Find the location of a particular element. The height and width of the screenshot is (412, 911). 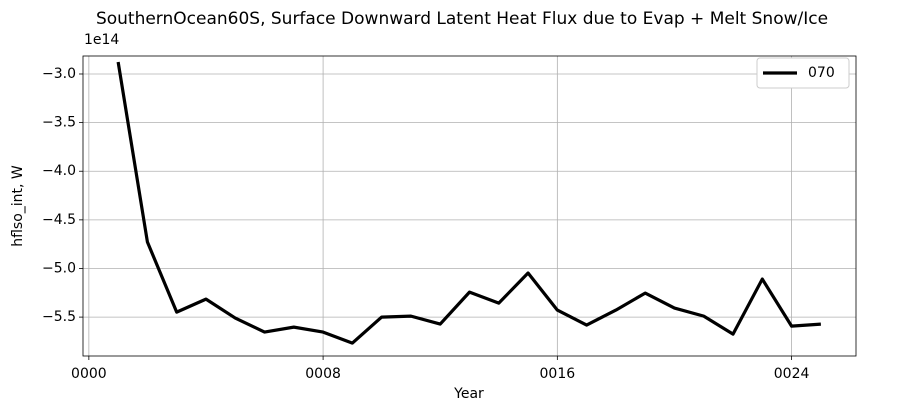

x-tick-label: 0000 is located at coordinates (89, 374).